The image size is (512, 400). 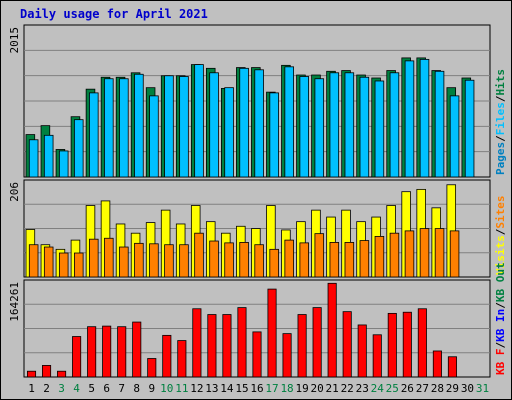 What do you see at coordinates (106, 388) in the screenshot?
I see `x-tick-label: 6` at bounding box center [106, 388].